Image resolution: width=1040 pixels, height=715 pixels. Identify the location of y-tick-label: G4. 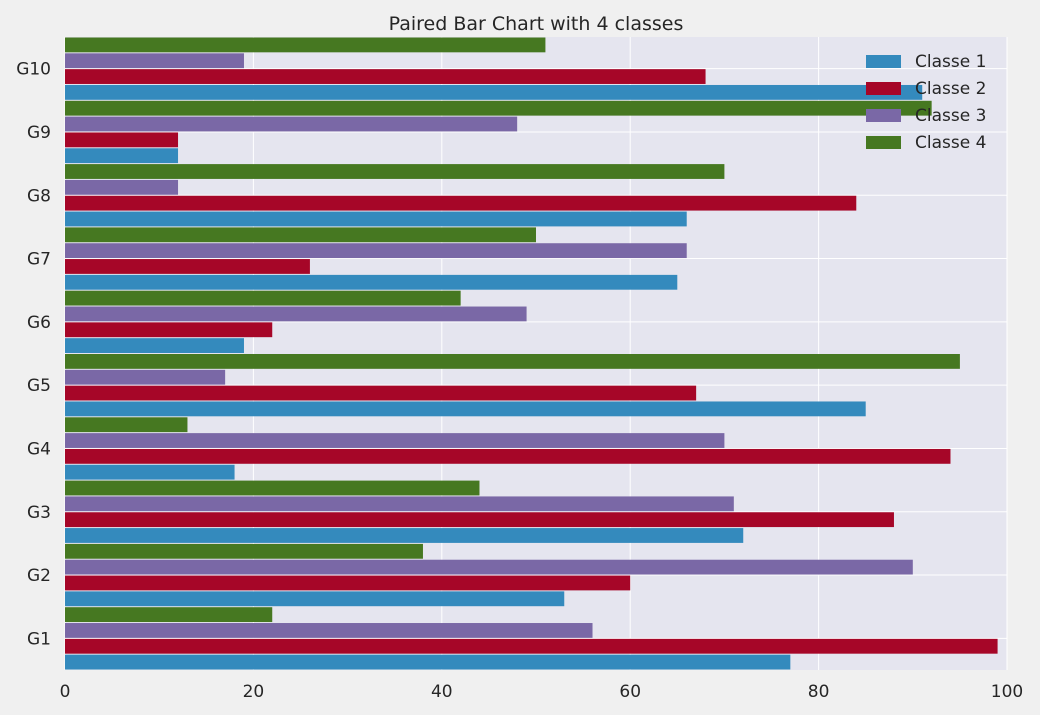
(39, 449).